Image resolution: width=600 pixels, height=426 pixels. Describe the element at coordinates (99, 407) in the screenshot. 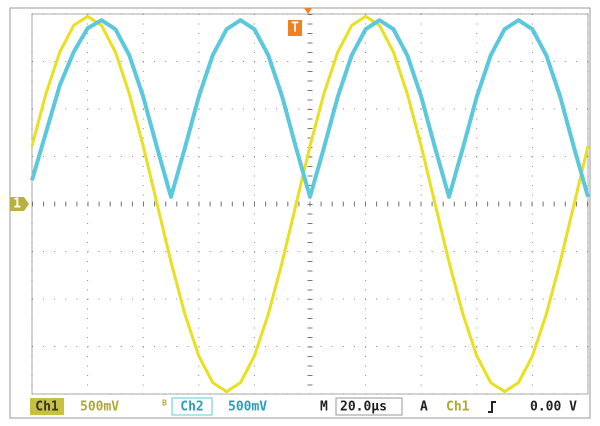

I see `ch1-scale: 500mV` at that location.